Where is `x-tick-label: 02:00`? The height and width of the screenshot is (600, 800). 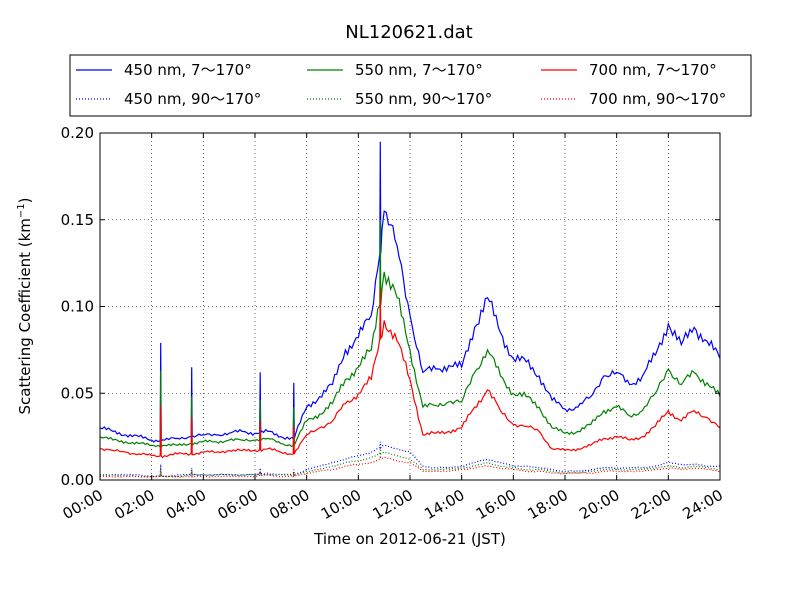
x-tick-label: 02:00 is located at coordinates (134, 504).